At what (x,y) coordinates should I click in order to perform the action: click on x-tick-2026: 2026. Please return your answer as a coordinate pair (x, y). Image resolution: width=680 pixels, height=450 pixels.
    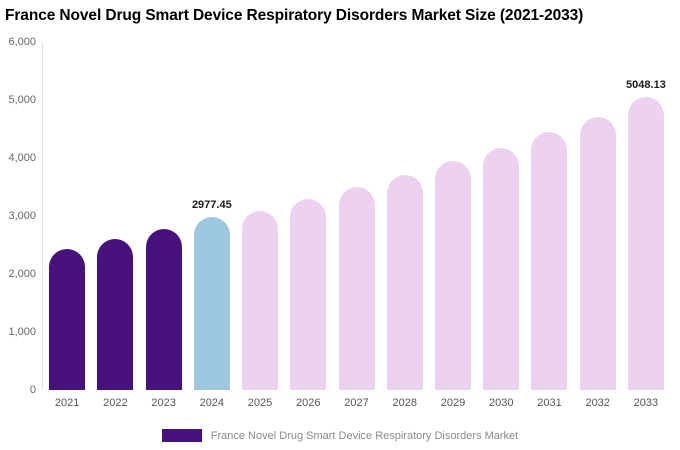
    Looking at the image, I should click on (308, 403).